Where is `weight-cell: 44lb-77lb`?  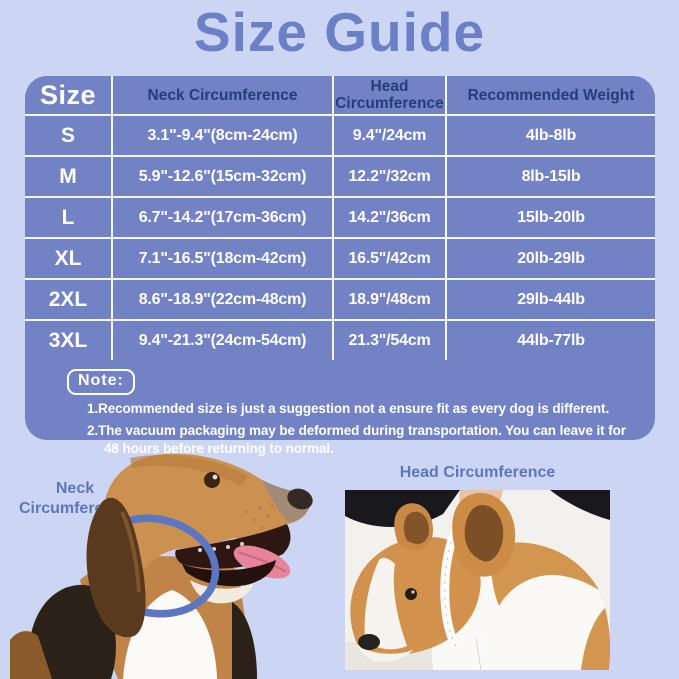
weight-cell: 44lb-77lb is located at coordinates (551, 340).